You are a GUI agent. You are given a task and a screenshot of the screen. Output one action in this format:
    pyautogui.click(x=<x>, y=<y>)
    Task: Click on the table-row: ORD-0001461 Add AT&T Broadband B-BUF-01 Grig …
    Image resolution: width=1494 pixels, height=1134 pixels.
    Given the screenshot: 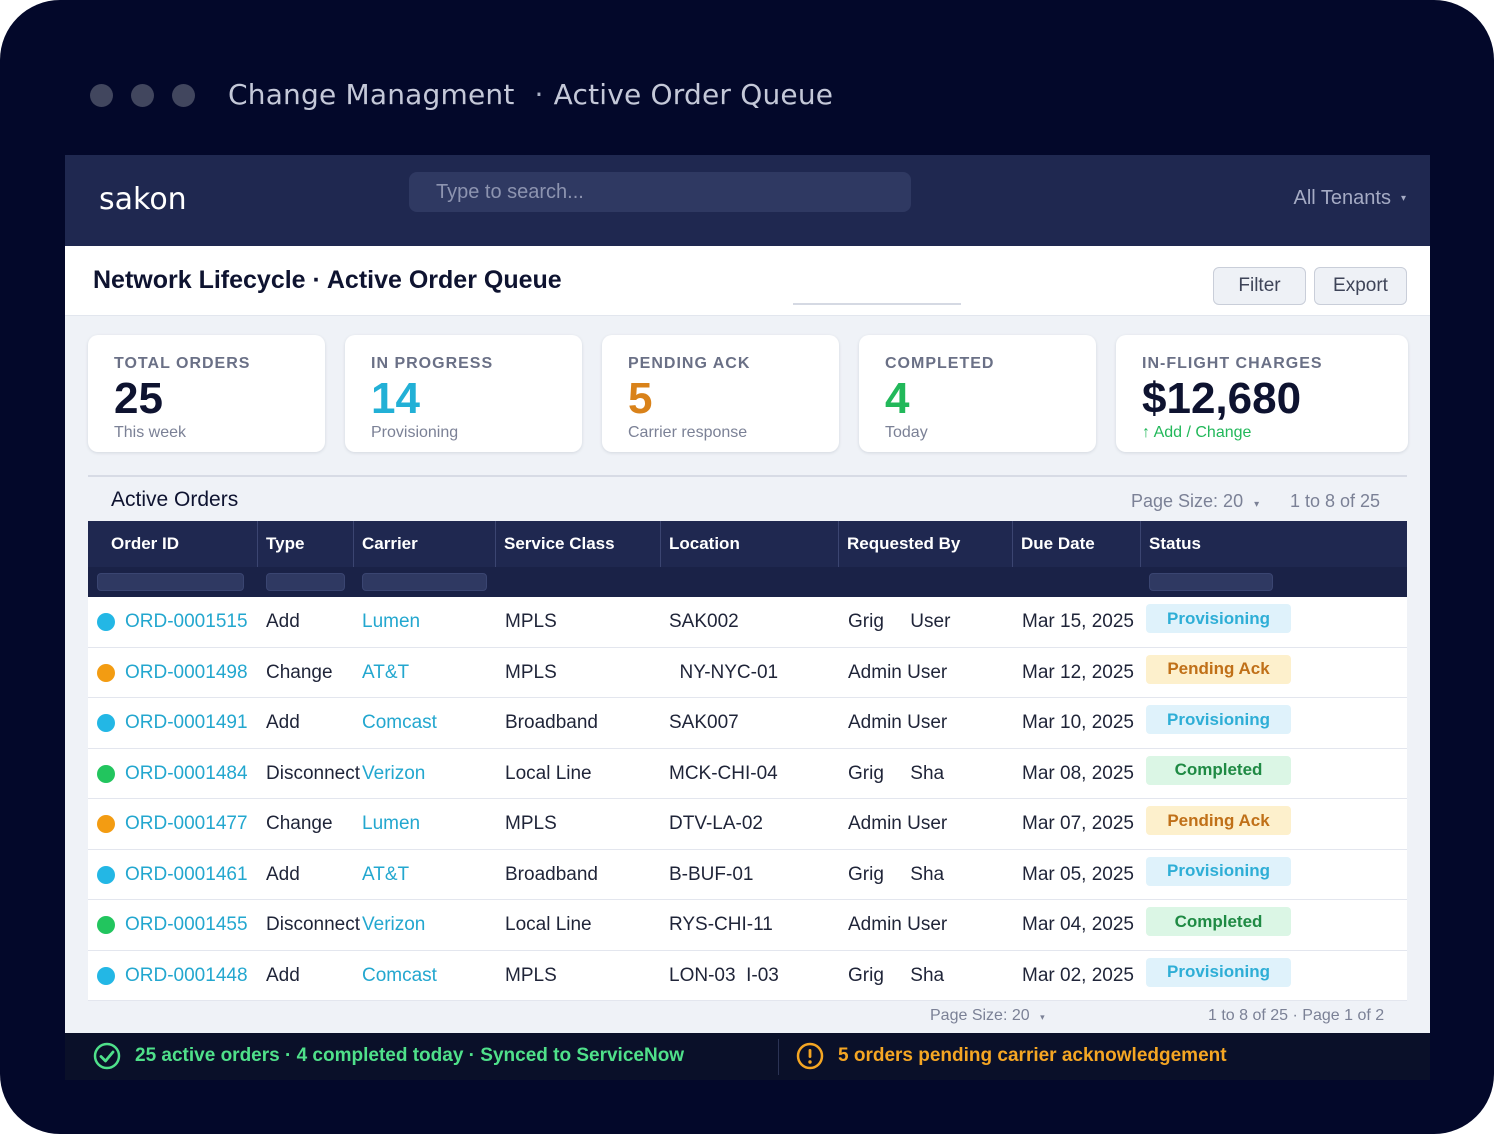 What is the action you would take?
    pyautogui.click(x=747, y=874)
    